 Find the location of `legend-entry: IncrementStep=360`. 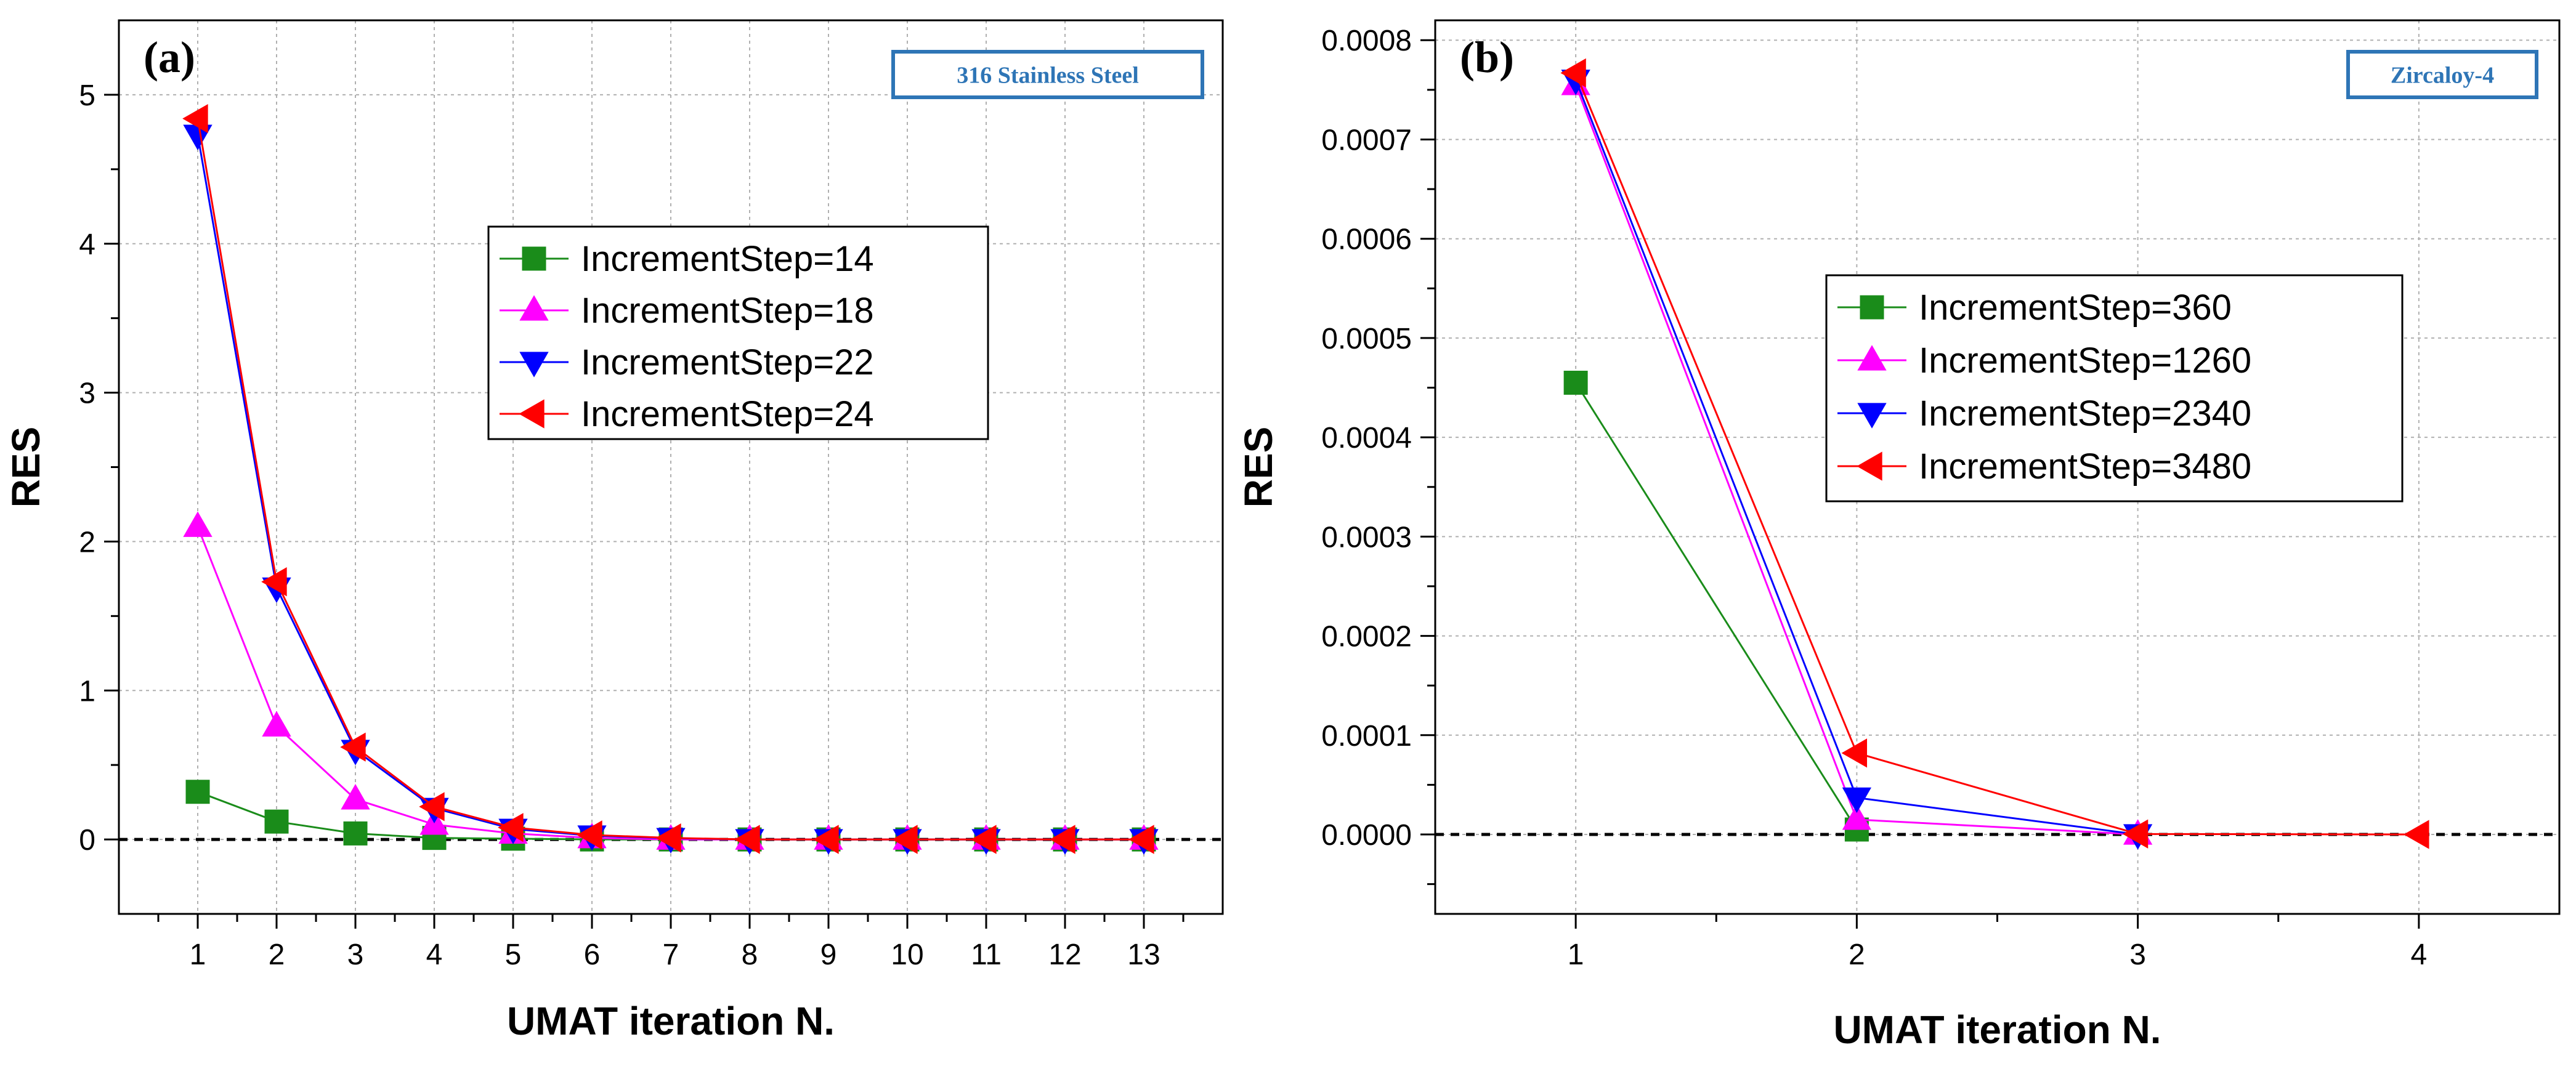

legend-entry: IncrementStep=360 is located at coordinates (2075, 308).